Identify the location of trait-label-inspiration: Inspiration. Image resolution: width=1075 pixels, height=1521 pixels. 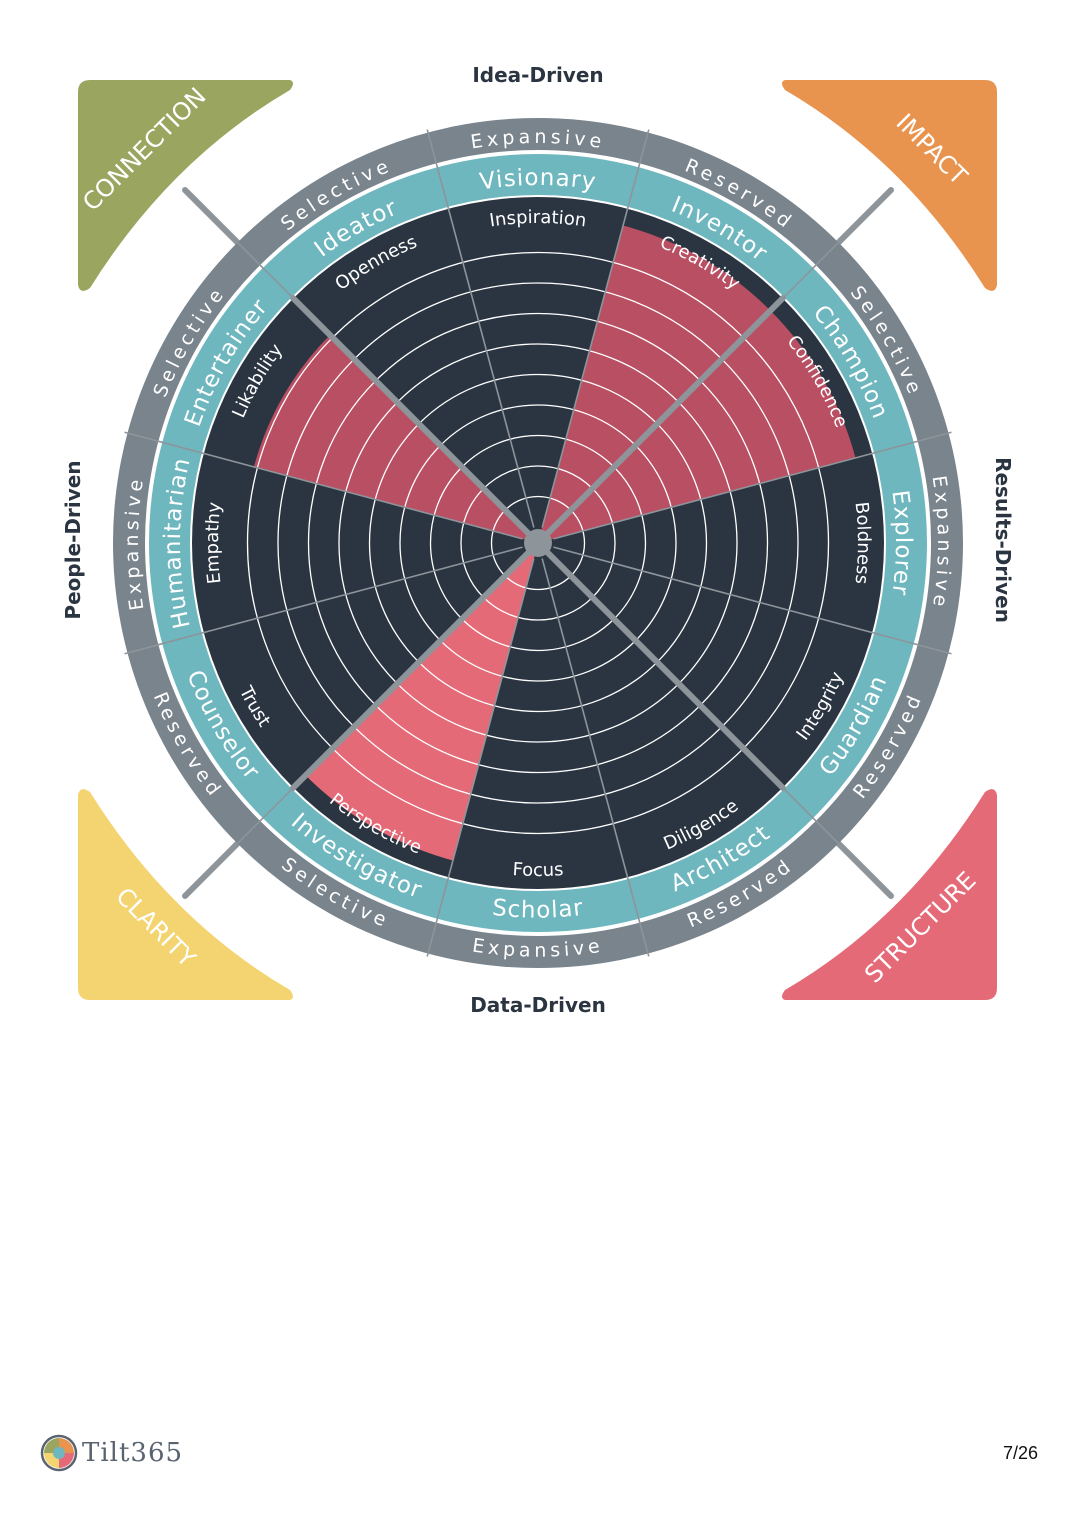
(538, 219).